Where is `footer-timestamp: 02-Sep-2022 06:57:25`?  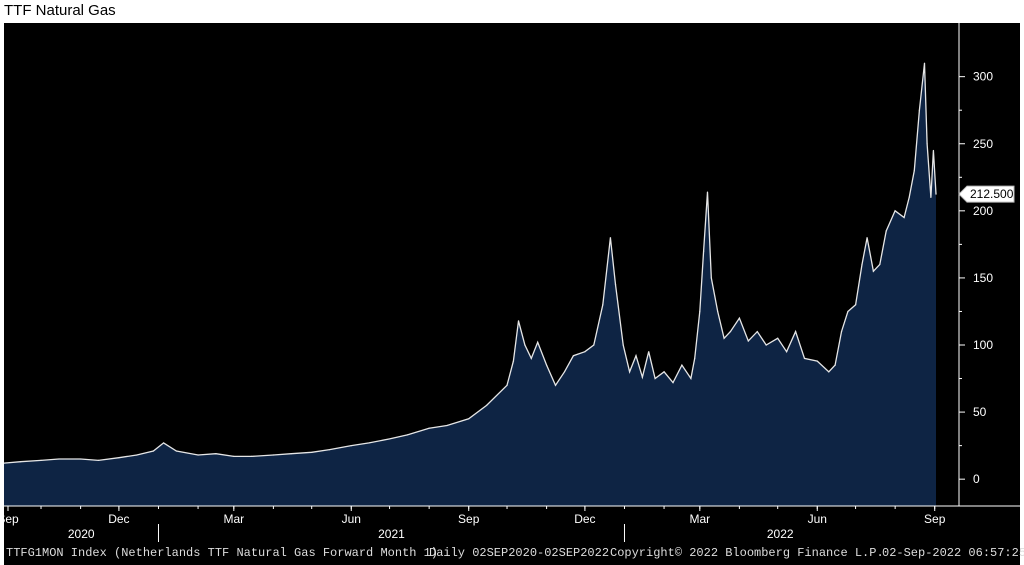 footer-timestamp: 02-Sep-2022 06:57:25 is located at coordinates (953, 553).